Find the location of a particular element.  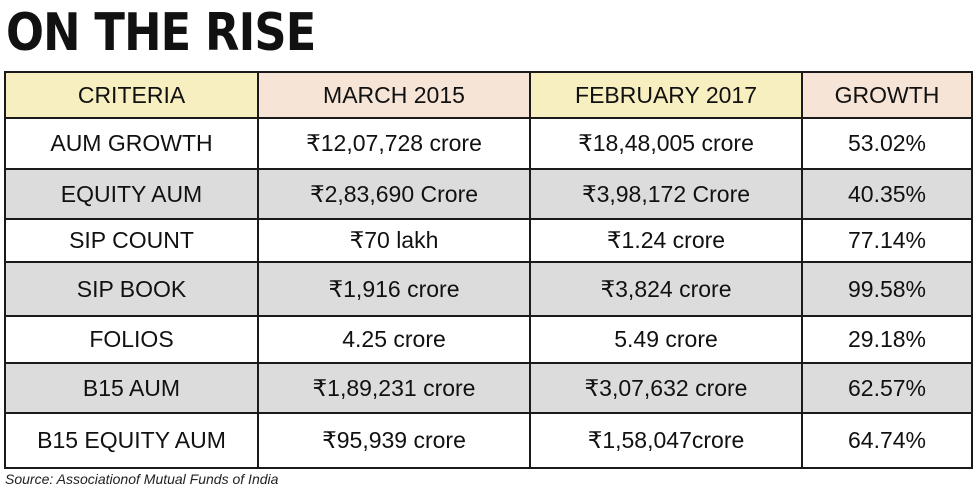

page-title: ON THE RISE is located at coordinates (161, 33).